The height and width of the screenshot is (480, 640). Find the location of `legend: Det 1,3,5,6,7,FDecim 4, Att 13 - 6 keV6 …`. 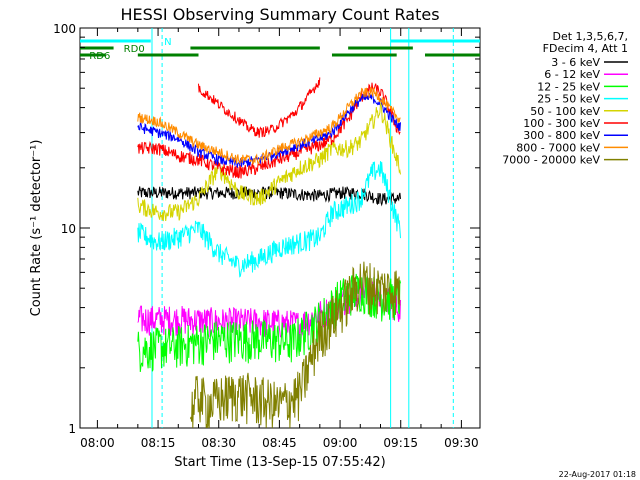

legend: Det 1,3,5,6,7,FDecim 4, Att 13 - 6 keV6 … is located at coordinates (565, 98).